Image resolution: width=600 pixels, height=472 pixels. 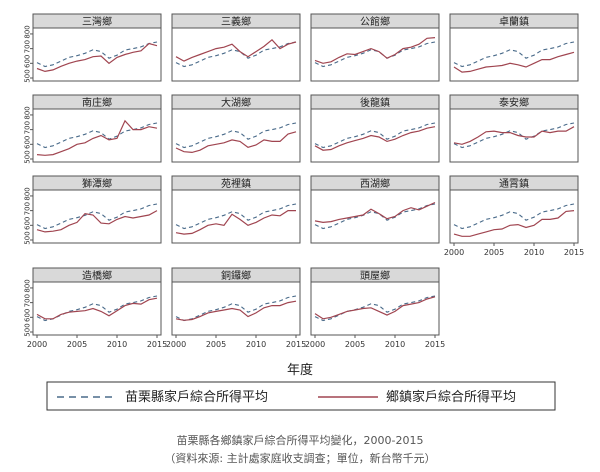 I want to click on panel-title: 卓蘭鎮, so click(x=514, y=21).